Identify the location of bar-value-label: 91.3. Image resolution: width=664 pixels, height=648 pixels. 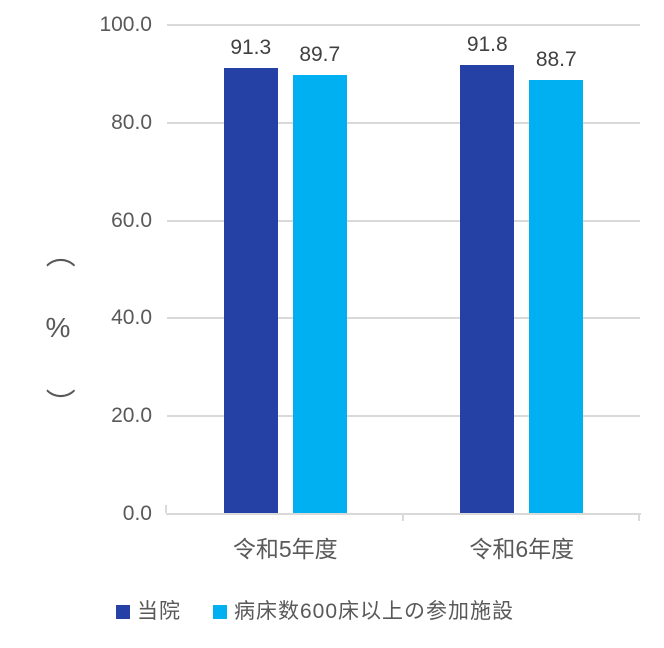
(251, 47).